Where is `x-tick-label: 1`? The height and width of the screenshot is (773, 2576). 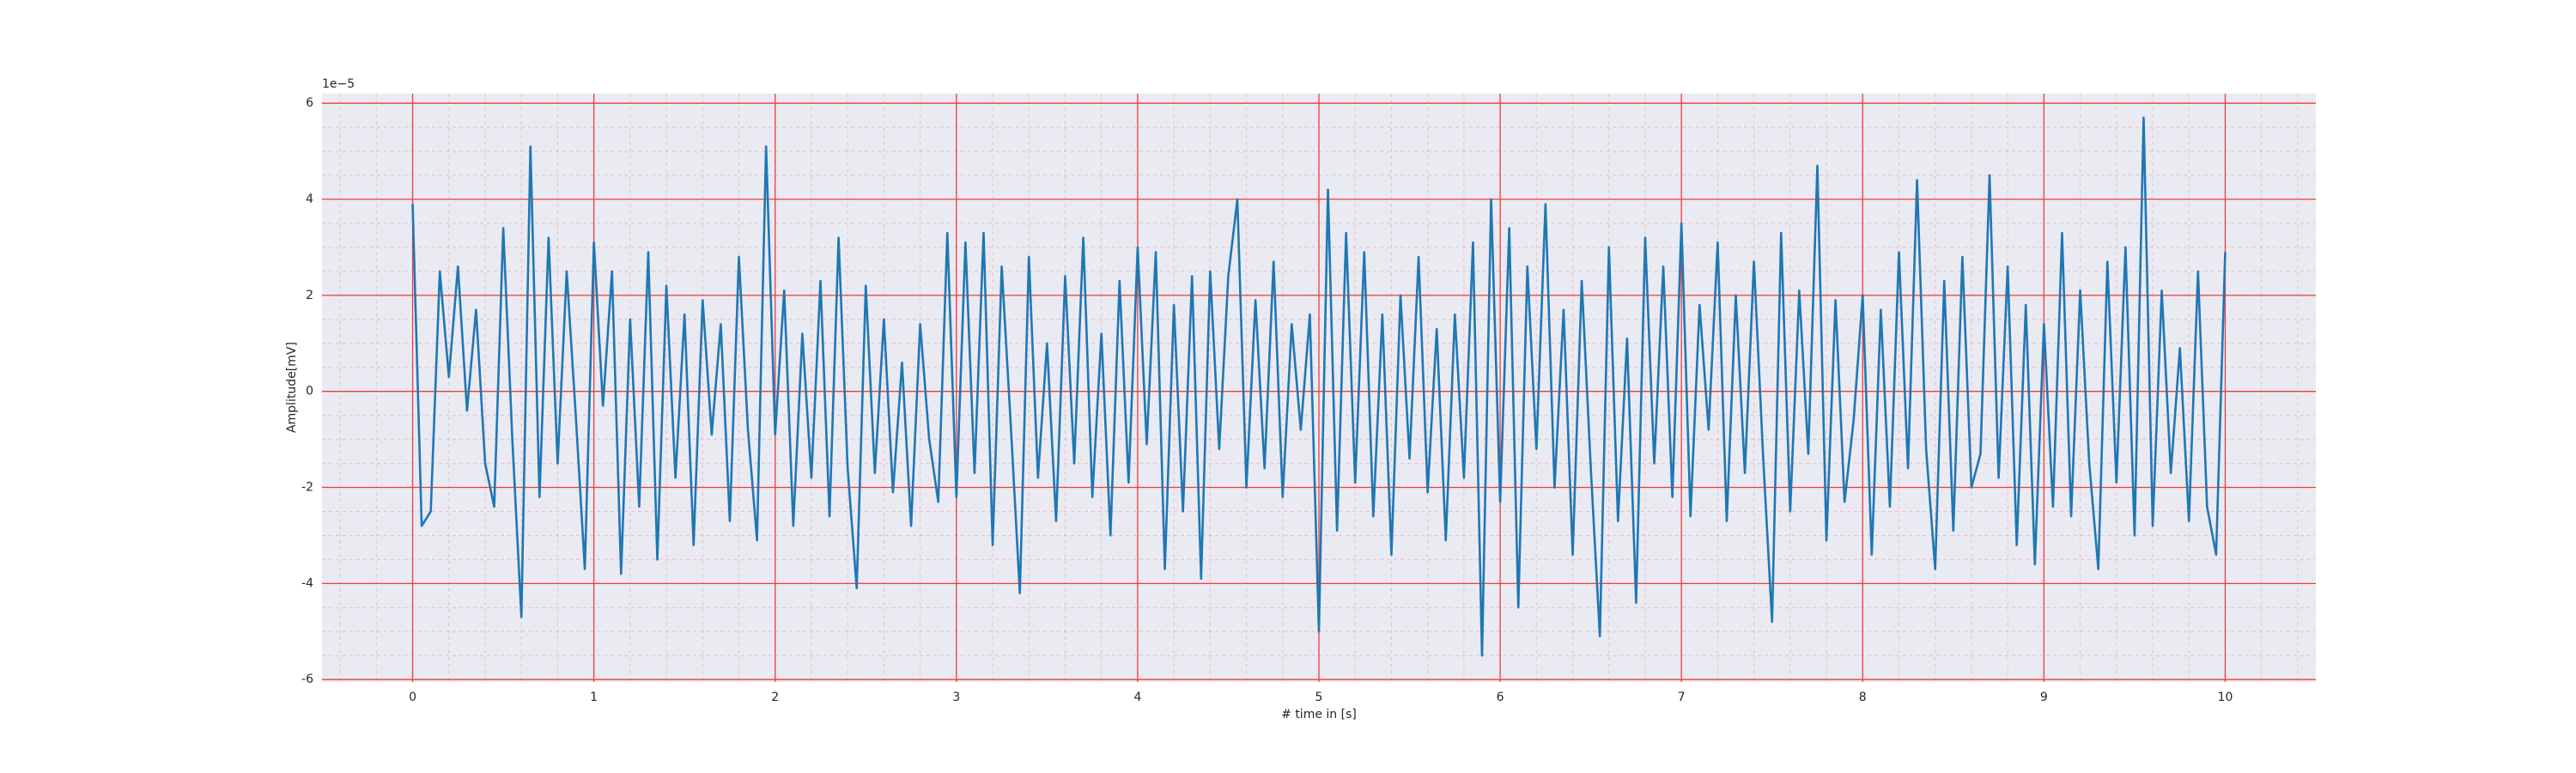
x-tick-label: 1 is located at coordinates (594, 697).